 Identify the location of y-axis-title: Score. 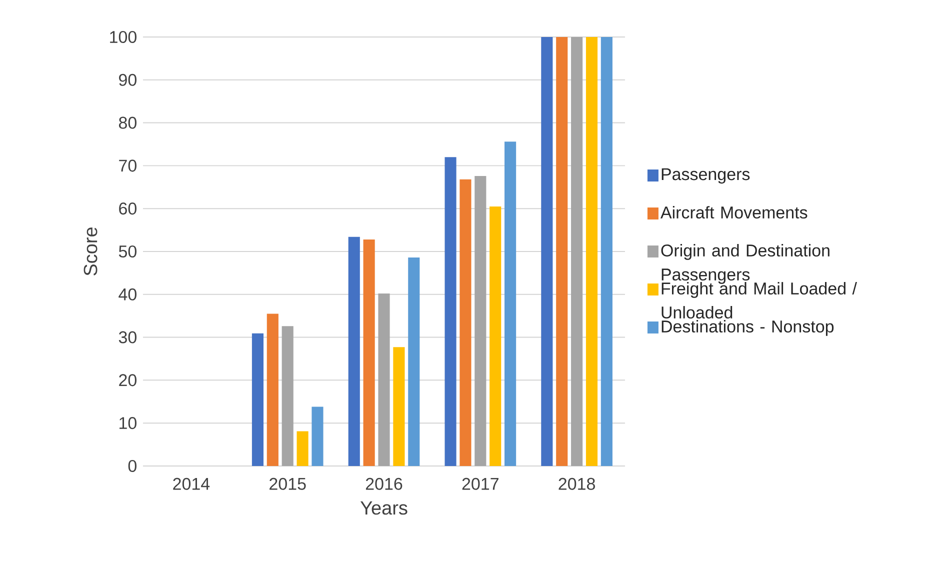
(91, 252).